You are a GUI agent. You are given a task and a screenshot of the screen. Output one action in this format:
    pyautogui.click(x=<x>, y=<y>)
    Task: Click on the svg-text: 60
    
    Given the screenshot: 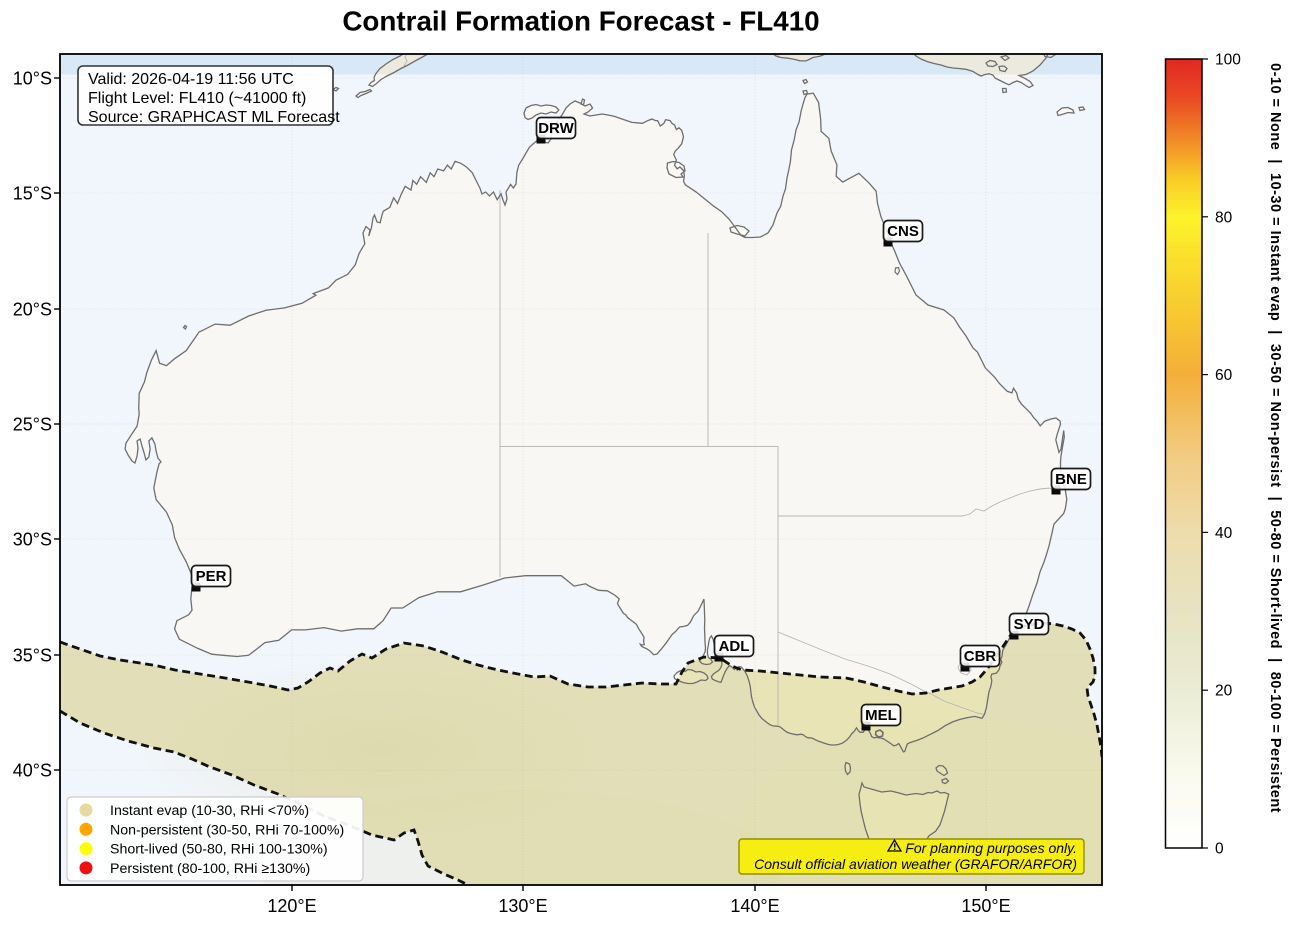 What is the action you would take?
    pyautogui.click(x=1224, y=375)
    